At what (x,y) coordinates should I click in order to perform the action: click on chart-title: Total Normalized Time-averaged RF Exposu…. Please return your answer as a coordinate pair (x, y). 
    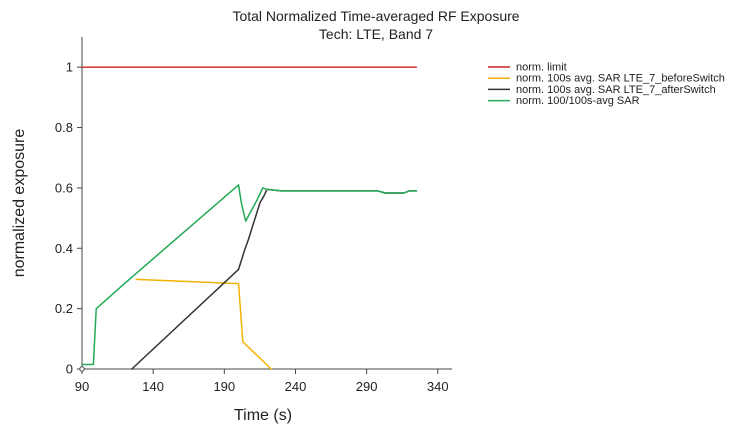
    Looking at the image, I should click on (375, 16).